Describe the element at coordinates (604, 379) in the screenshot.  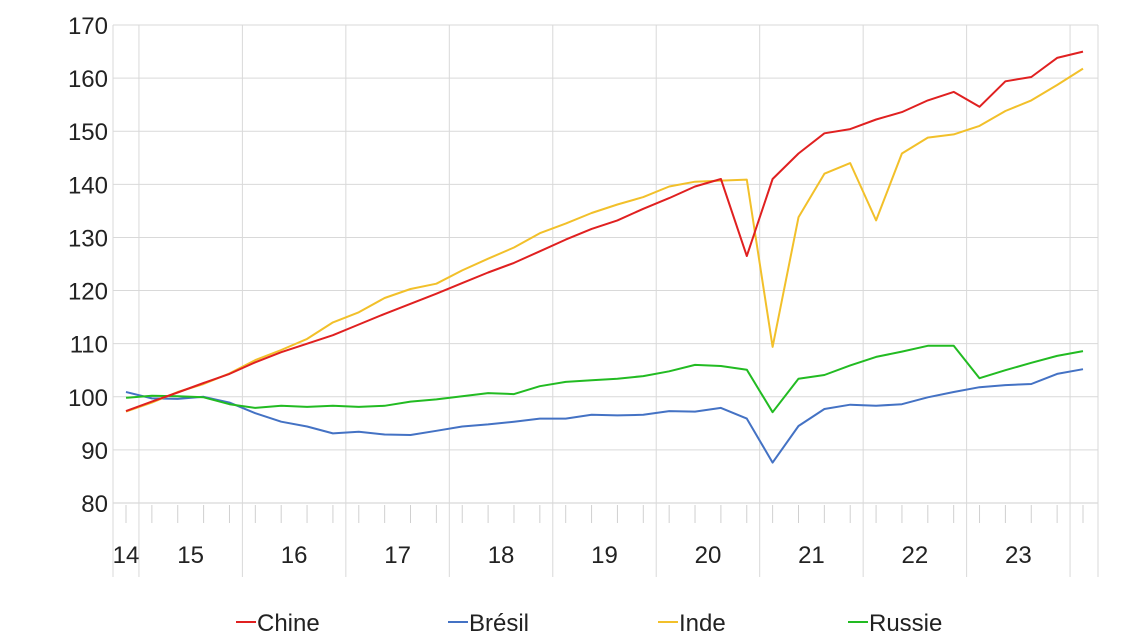
I see `series-line-russie` at that location.